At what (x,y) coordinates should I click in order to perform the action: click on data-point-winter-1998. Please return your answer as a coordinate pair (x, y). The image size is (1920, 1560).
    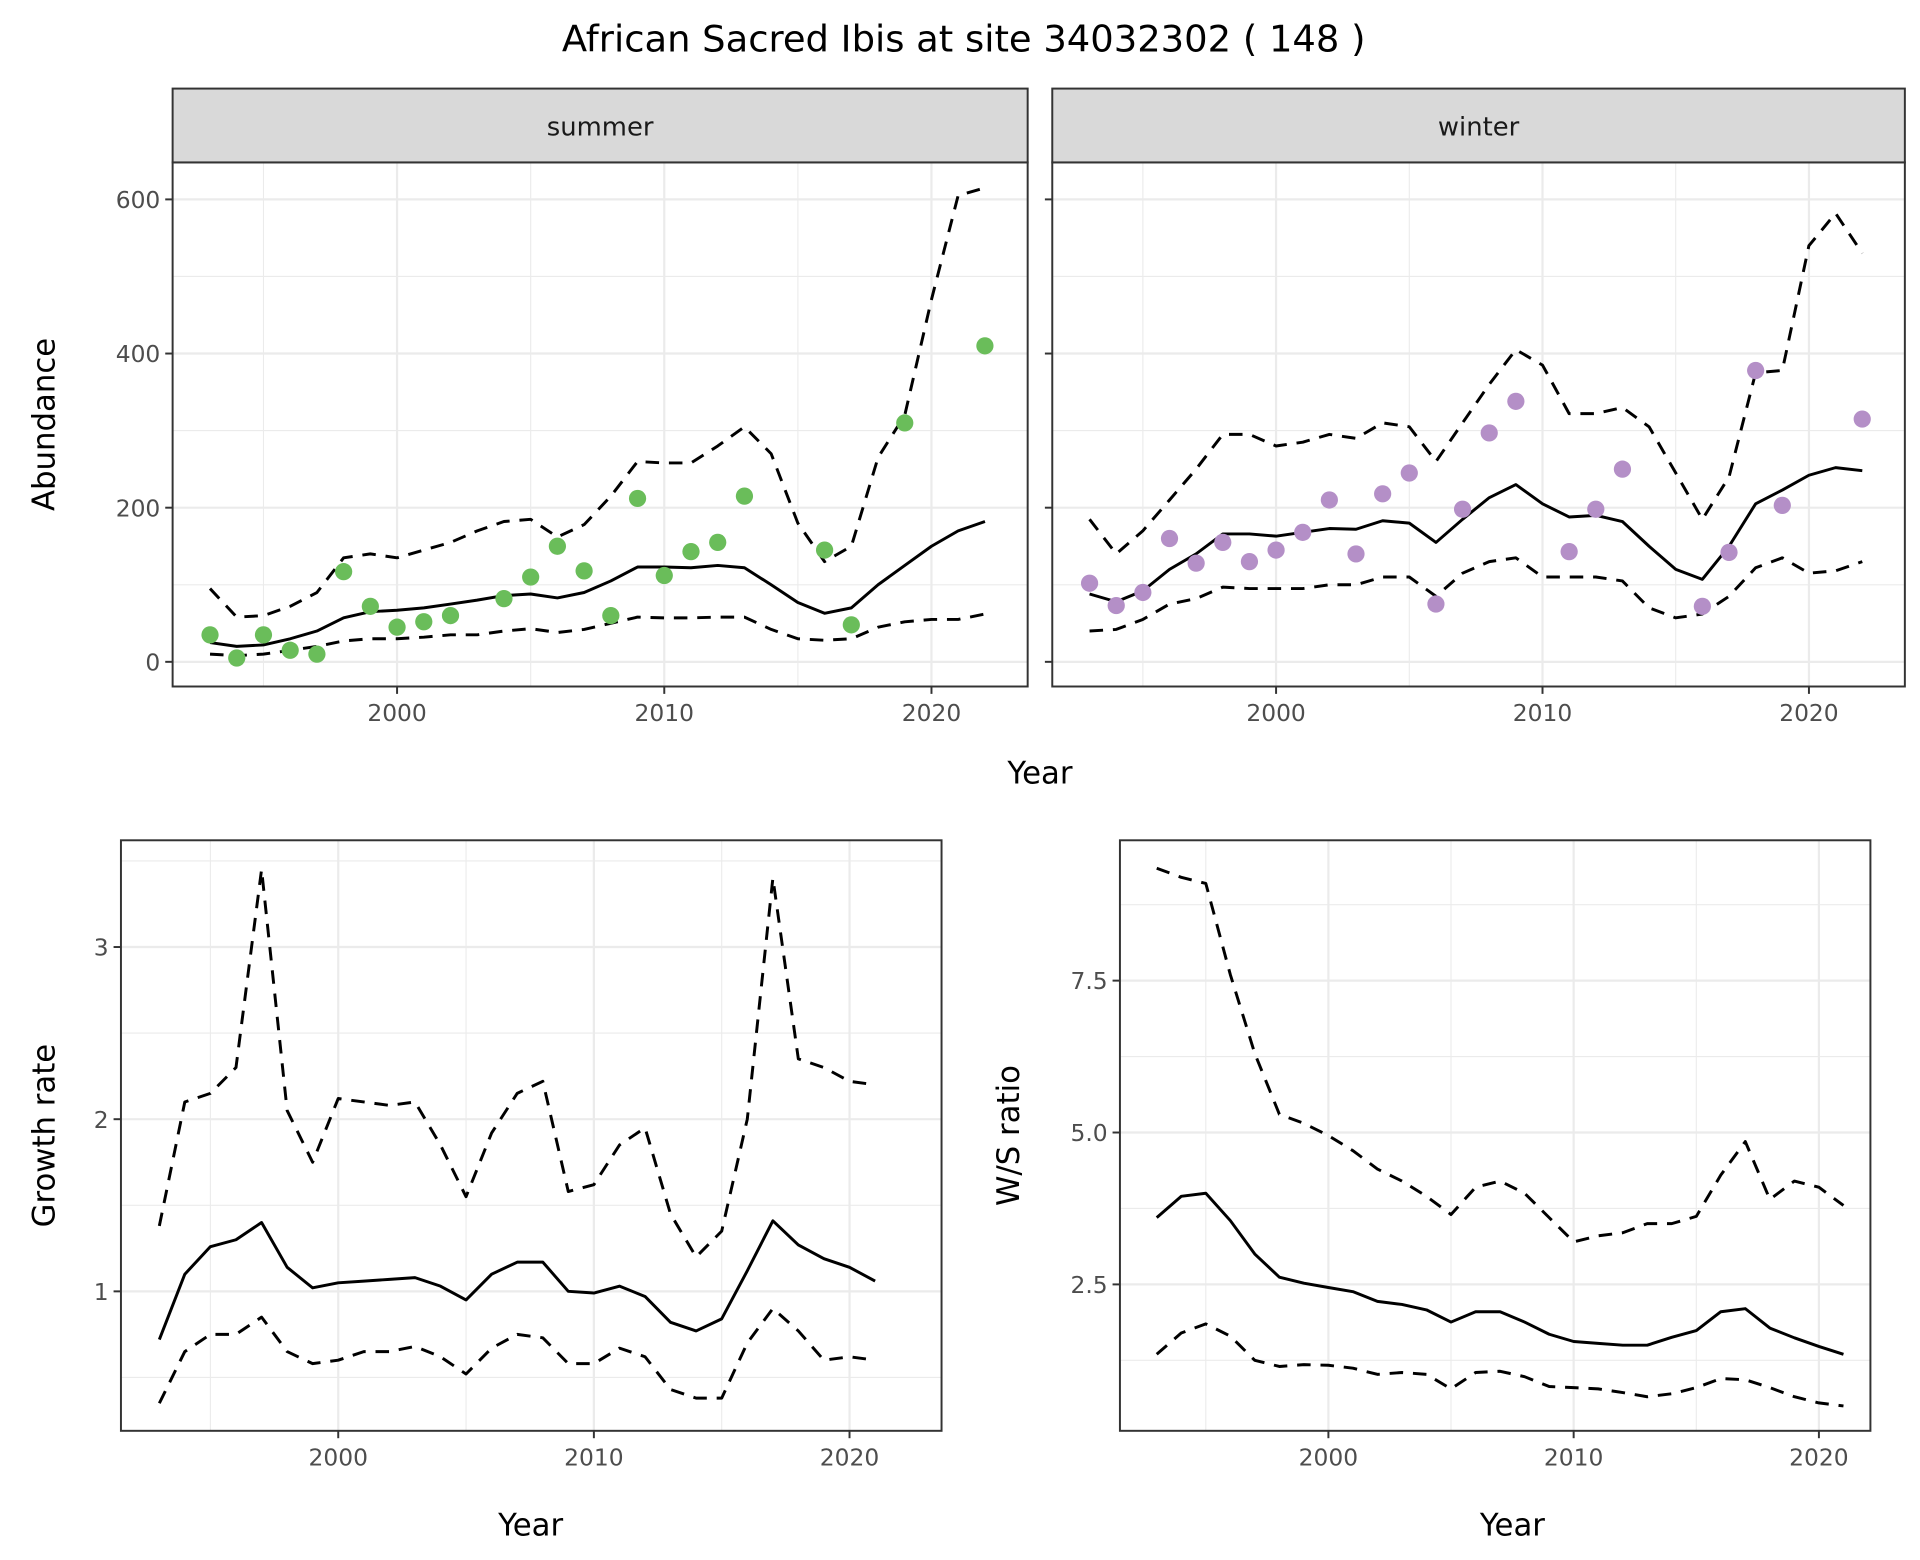
    Looking at the image, I should click on (1223, 542).